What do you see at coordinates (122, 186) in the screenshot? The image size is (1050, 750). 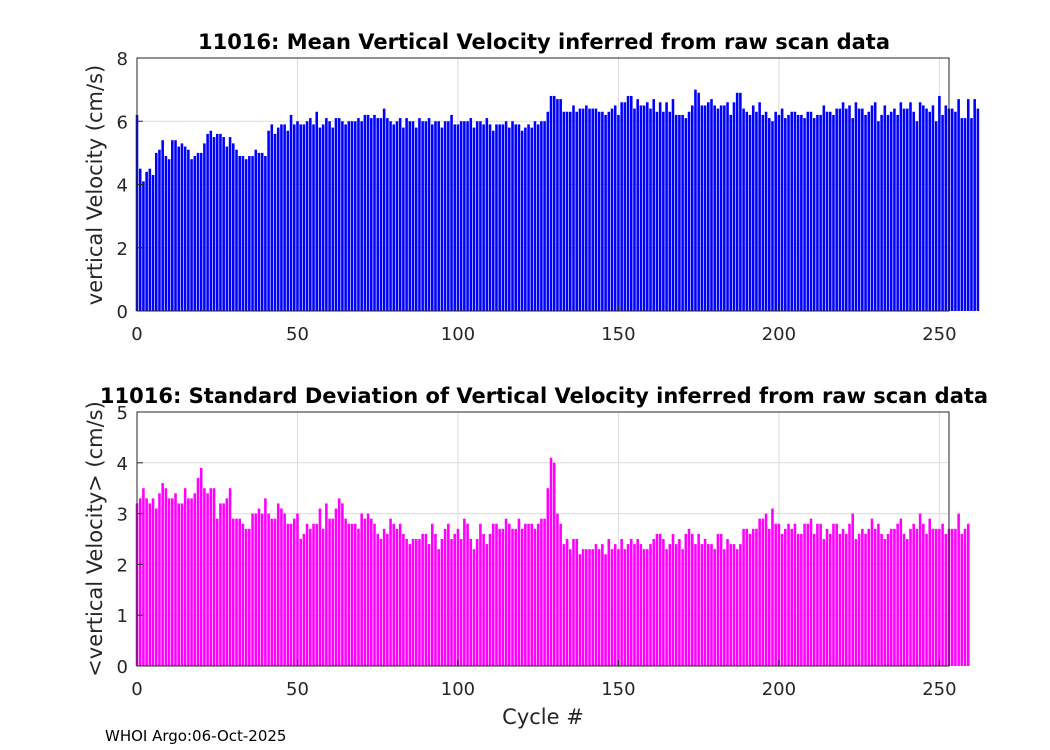 I see `y-tick-label: 4` at bounding box center [122, 186].